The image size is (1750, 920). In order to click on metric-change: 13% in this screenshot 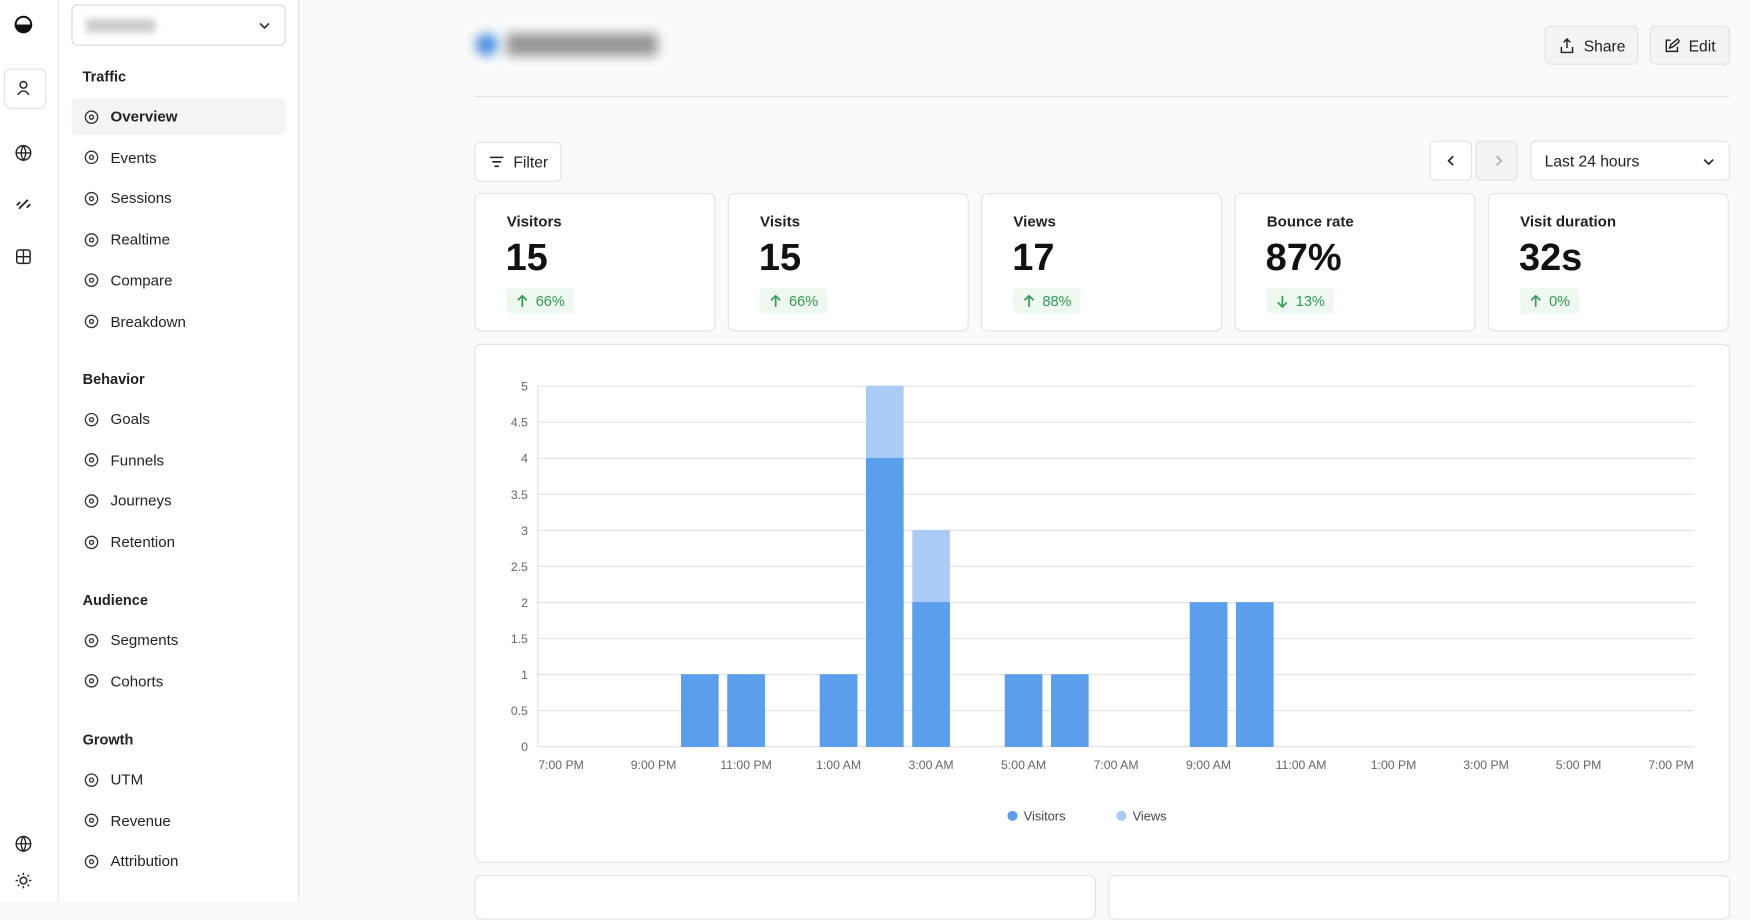, I will do `click(1300, 300)`.